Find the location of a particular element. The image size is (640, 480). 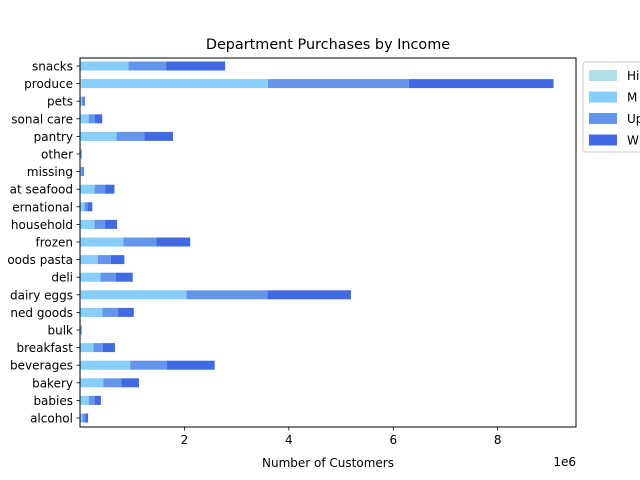

bar-pantry-w is located at coordinates (158, 136).